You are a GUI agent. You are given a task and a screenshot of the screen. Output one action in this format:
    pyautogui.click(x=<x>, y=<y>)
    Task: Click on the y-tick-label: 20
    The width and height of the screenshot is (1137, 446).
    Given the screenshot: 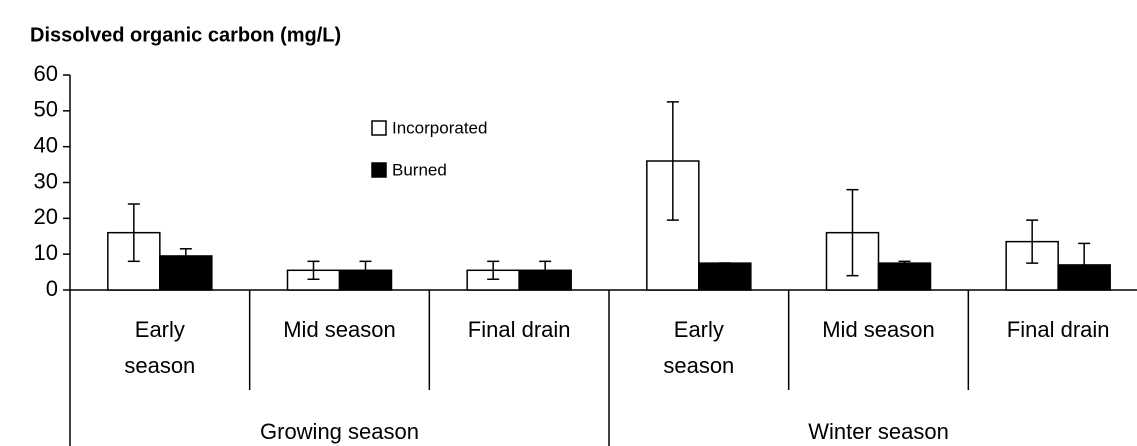 What is the action you would take?
    pyautogui.click(x=46, y=216)
    